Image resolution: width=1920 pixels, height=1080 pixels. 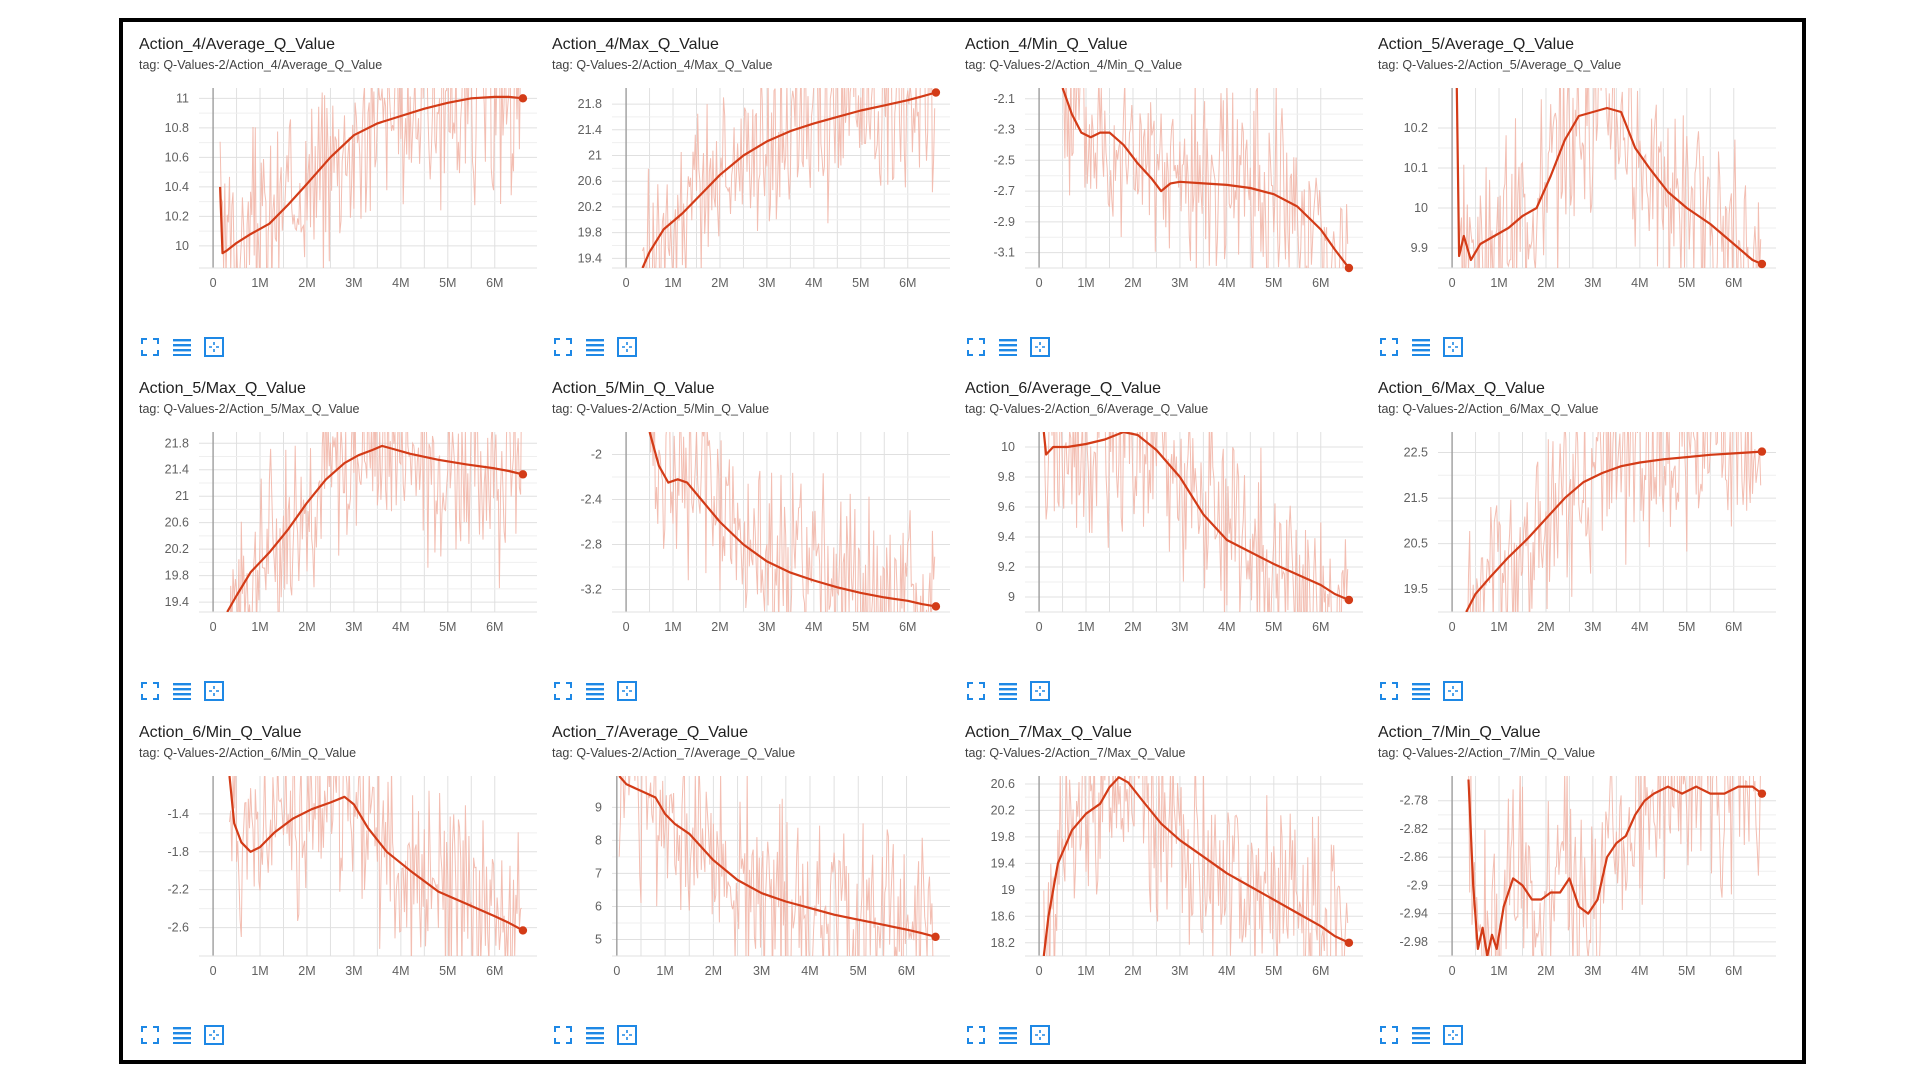 I want to click on chart-plot: -1.4 -1.8 -2.2 -2.6 0 1M 2M 3M 4M 5M 6M, so click(x=328, y=856).